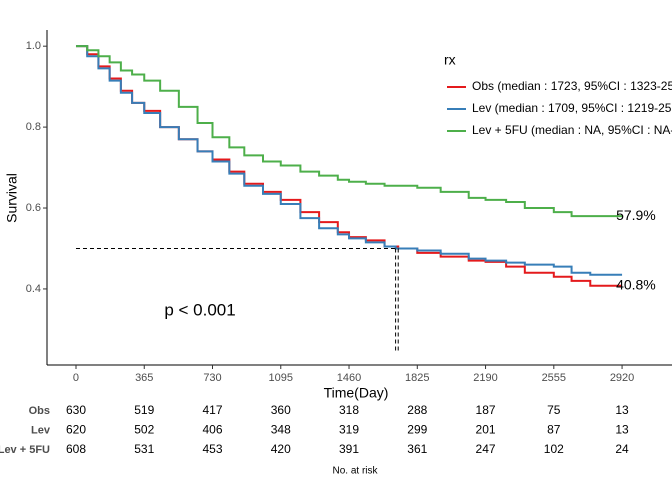  I want to click on risk-count: 361, so click(417, 449).